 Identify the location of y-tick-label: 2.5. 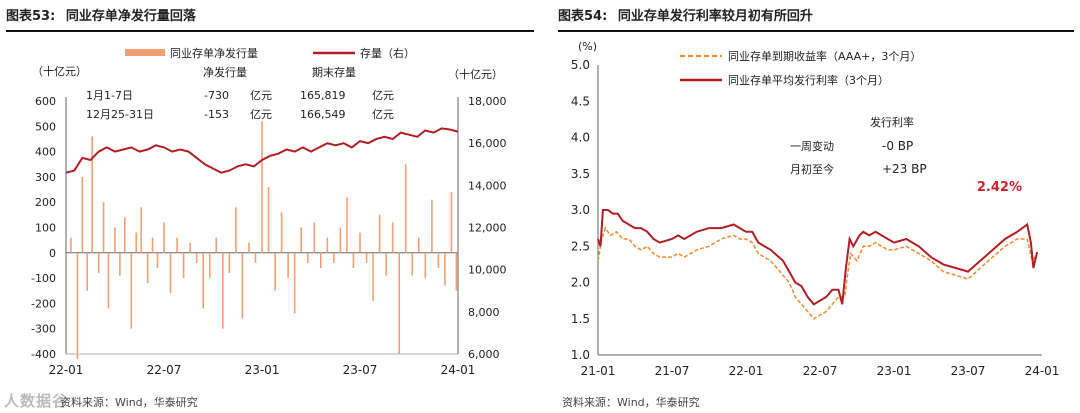
(580, 246).